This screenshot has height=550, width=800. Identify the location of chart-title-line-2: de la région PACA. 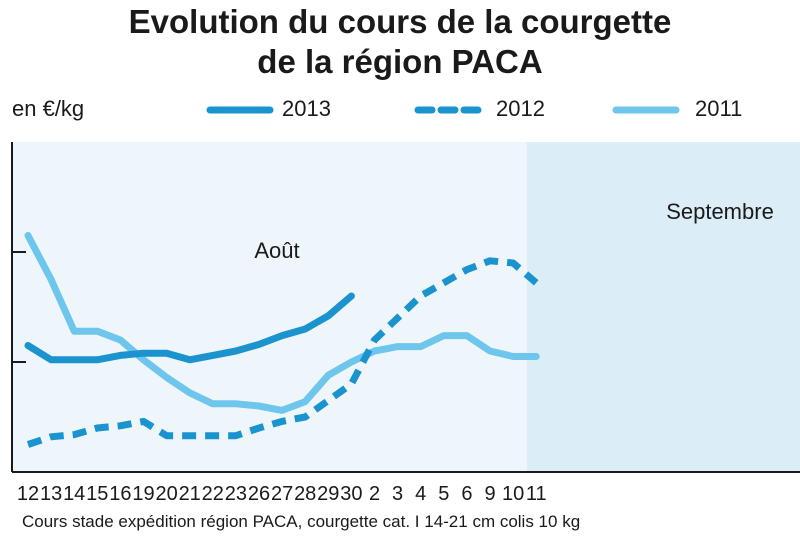
(400, 61).